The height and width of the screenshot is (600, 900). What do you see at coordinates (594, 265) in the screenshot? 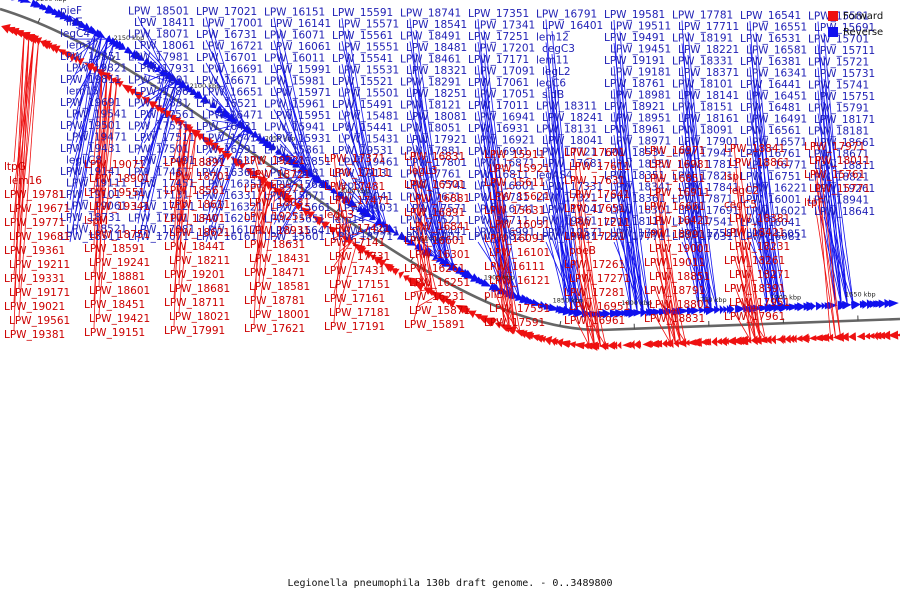
I see `forward-gene-label: LPW_17261` at bounding box center [594, 265].